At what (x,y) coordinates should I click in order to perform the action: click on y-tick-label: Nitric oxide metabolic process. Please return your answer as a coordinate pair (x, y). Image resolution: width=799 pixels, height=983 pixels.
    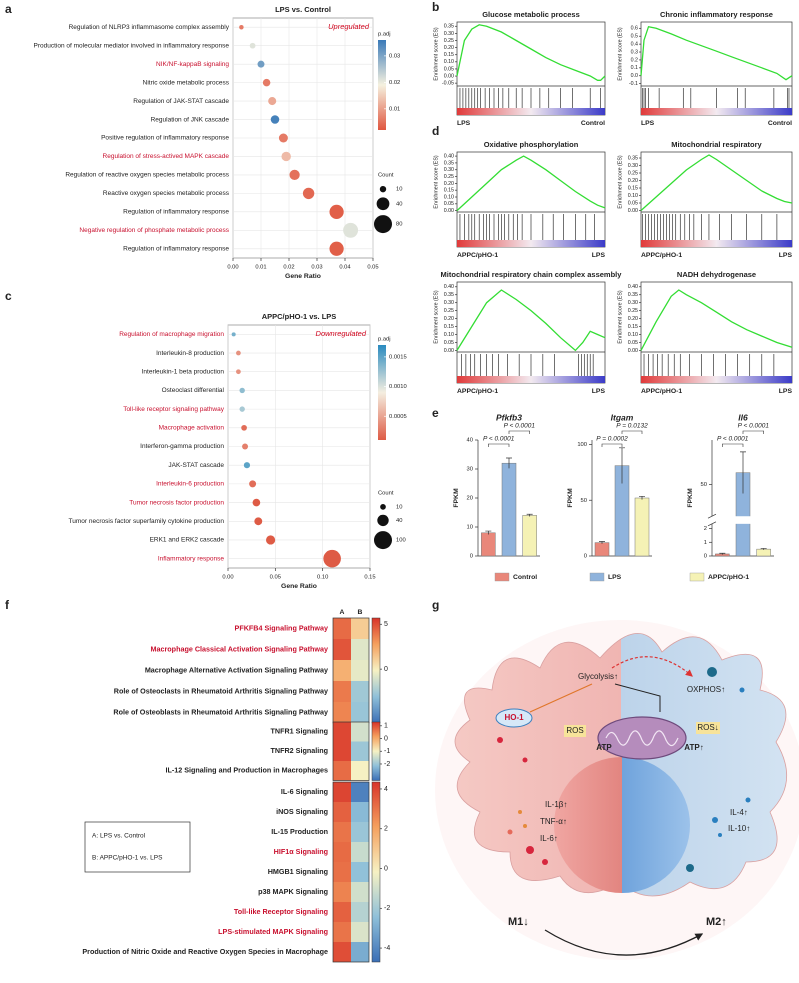
    Looking at the image, I should click on (186, 82).